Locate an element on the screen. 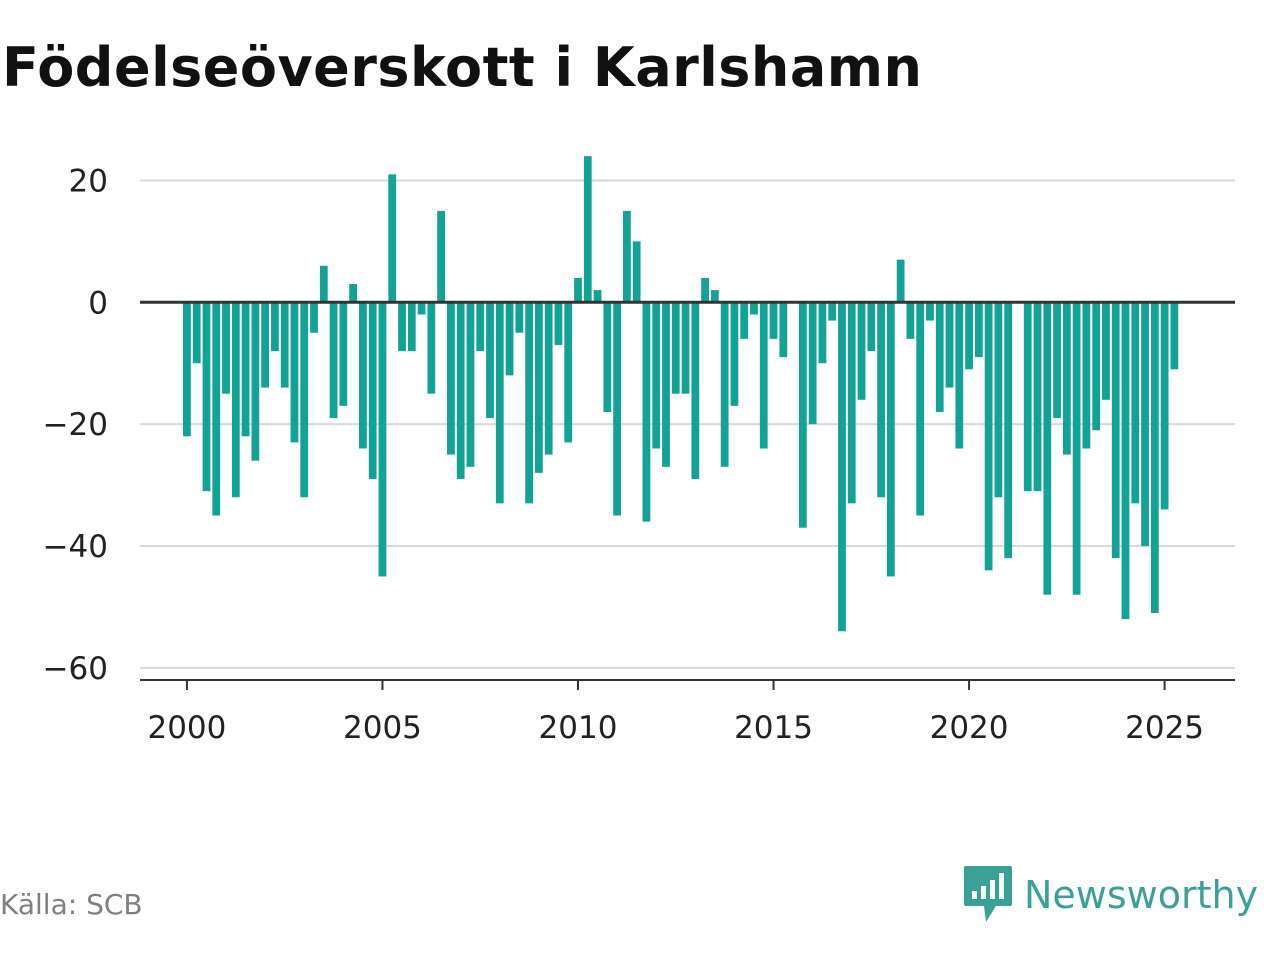 This screenshot has width=1280, height=960. y-tick-label: 20 is located at coordinates (88, 181).